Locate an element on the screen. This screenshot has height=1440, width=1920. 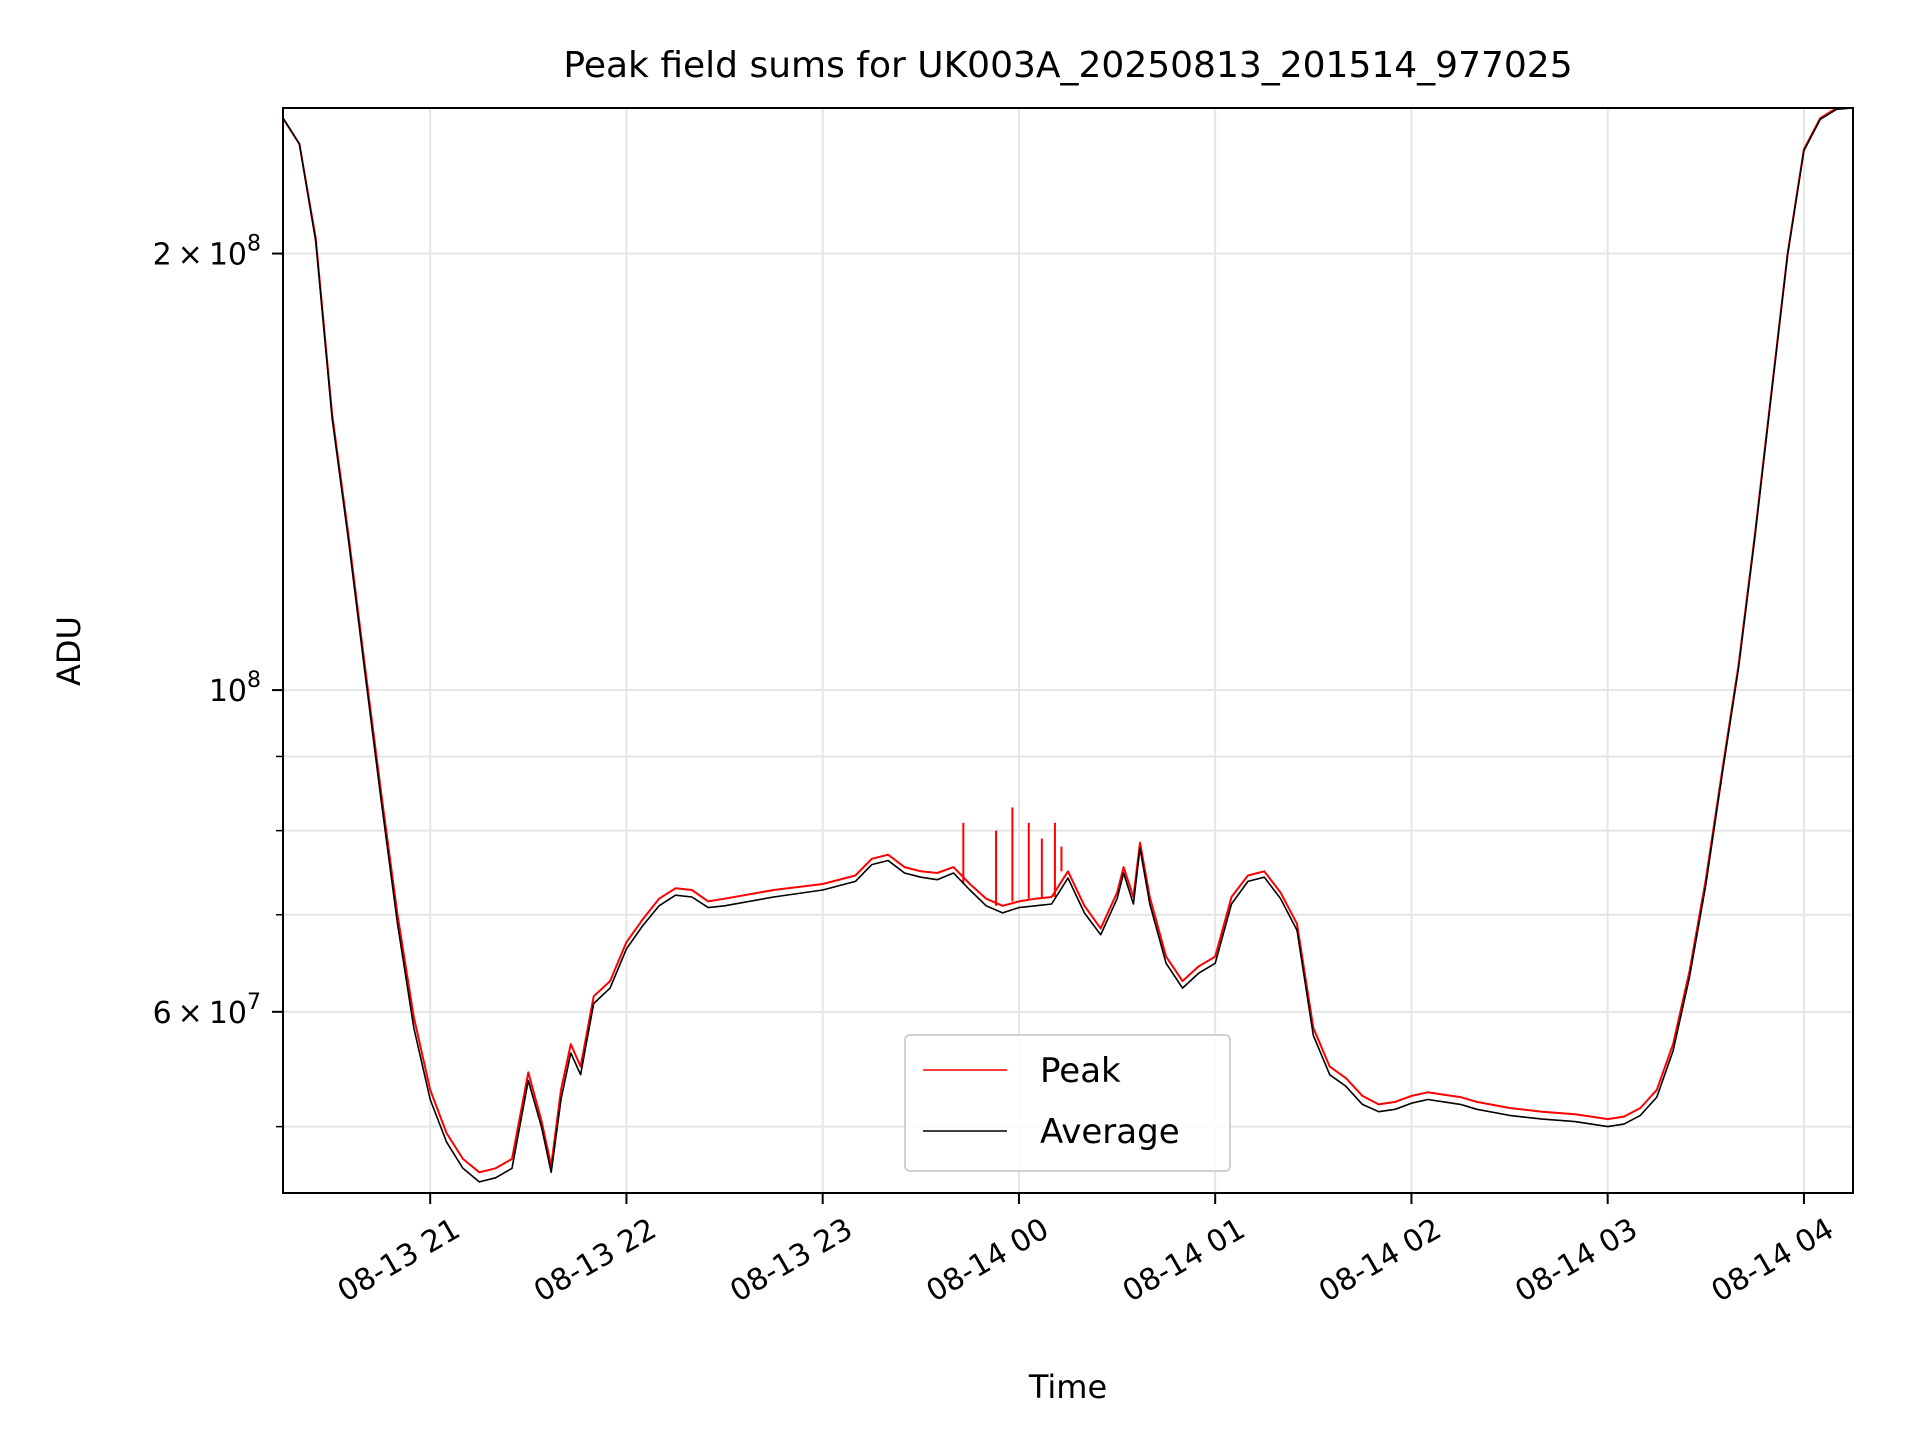
y-tick-label: 108 is located at coordinates (235, 688).